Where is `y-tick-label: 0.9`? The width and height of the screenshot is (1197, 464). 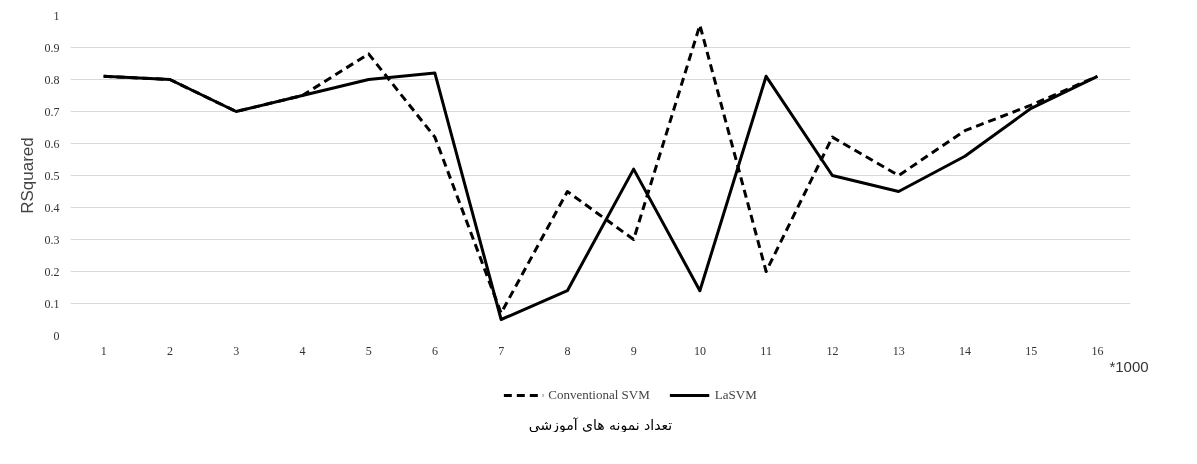
y-tick-label: 0.9 is located at coordinates (52, 47).